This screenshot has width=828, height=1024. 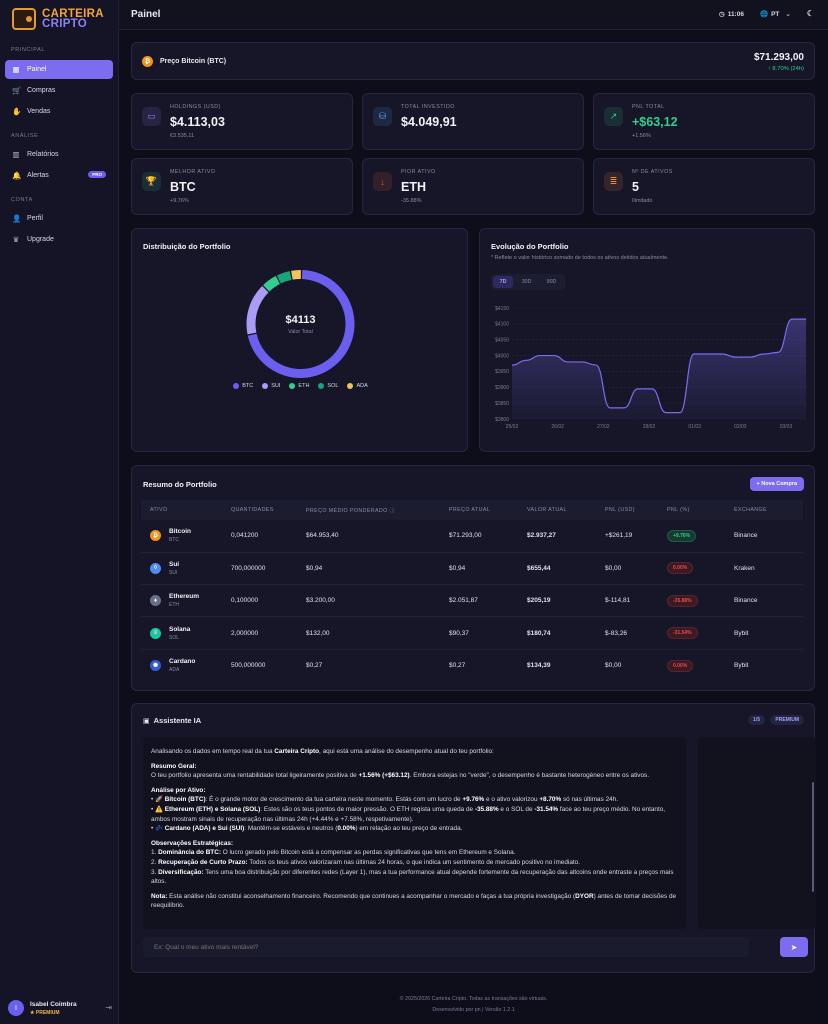 I want to click on send-button: ➤, so click(x=794, y=947).